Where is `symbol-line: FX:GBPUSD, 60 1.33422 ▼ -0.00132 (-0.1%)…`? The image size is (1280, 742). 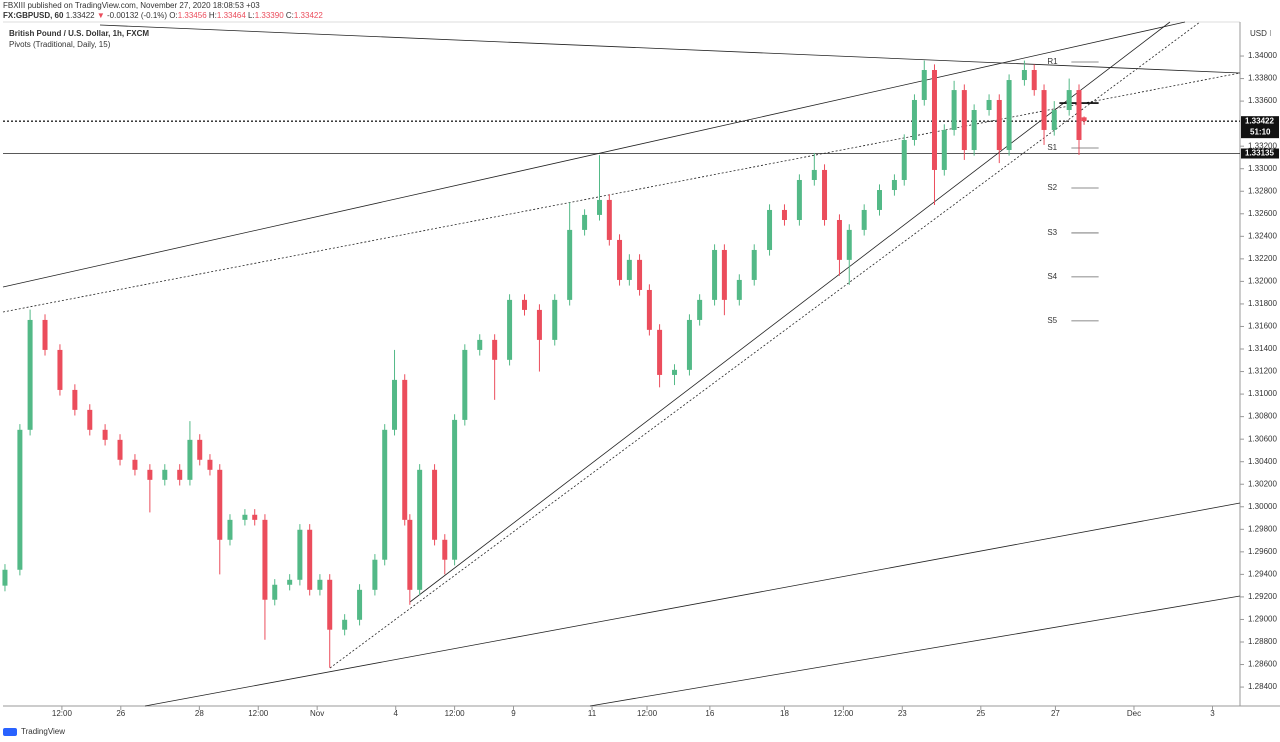 symbol-line: FX:GBPUSD, 60 1.33422 ▼ -0.00132 (-0.1%)… is located at coordinates (163, 15).